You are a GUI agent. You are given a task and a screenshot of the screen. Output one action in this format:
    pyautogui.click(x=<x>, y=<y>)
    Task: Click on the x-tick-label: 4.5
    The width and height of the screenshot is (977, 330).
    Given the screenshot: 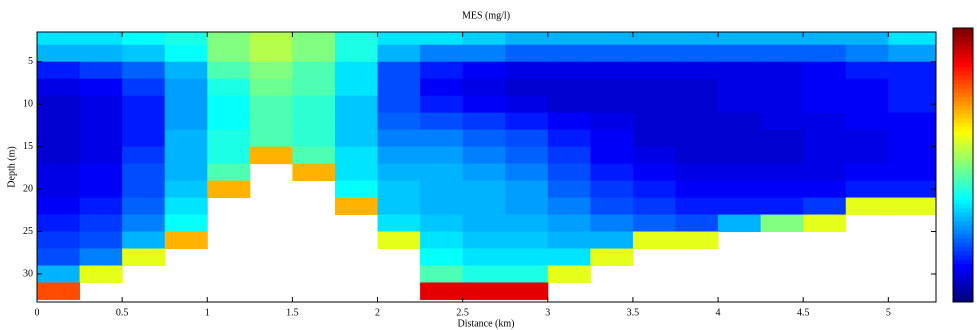 What is the action you would take?
    pyautogui.click(x=803, y=312)
    